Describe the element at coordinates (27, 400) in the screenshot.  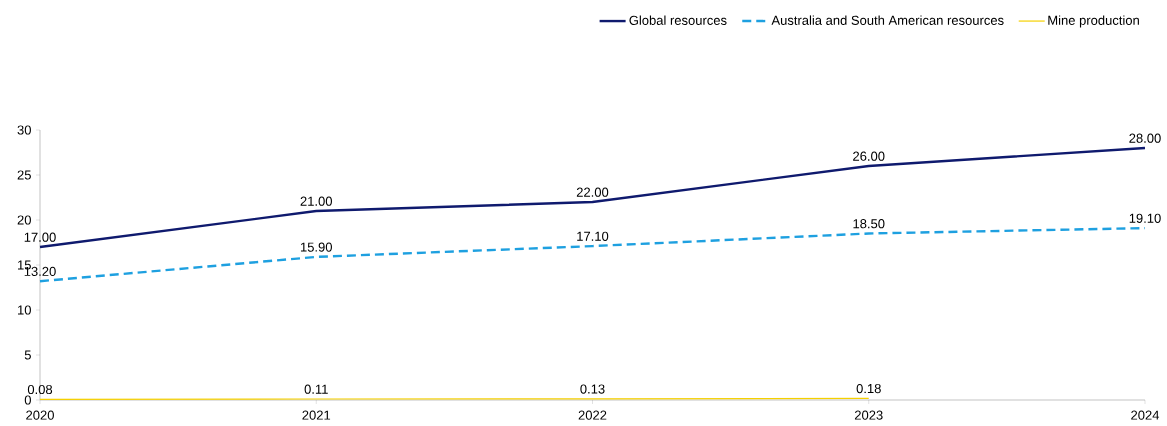
I see `y-tick-label: 0` at that location.